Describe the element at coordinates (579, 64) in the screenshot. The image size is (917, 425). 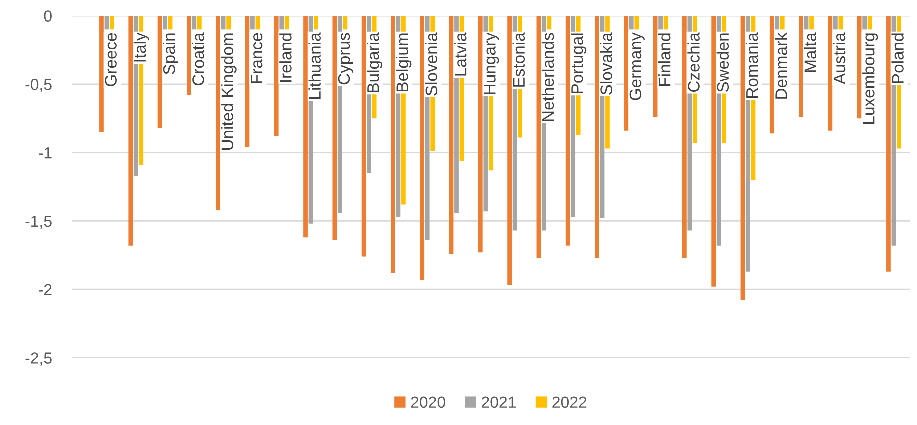
I see `x-tick-label: Portugal` at that location.